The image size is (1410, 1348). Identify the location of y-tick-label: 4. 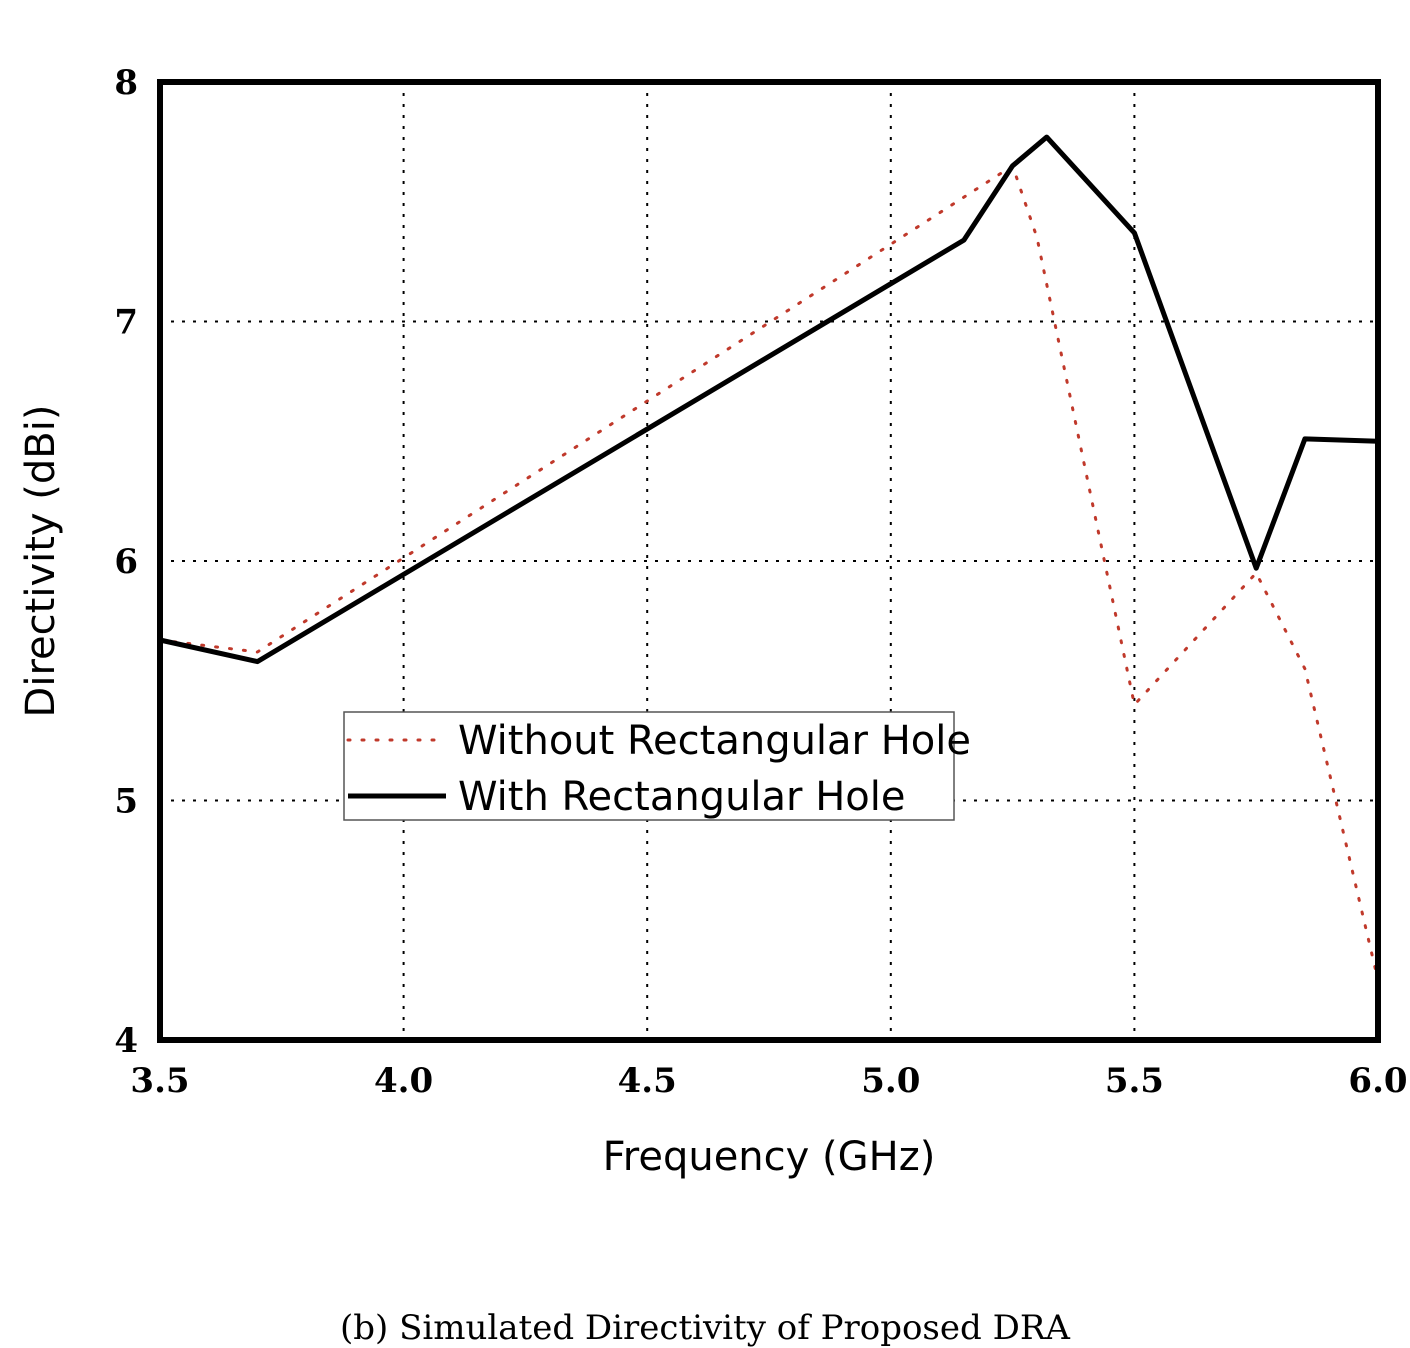
(126, 1041).